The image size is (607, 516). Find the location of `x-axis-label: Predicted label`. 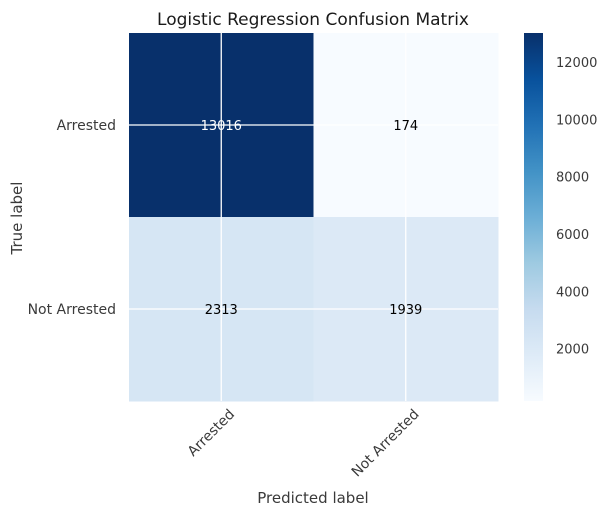

x-axis-label: Predicted label is located at coordinates (312, 498).